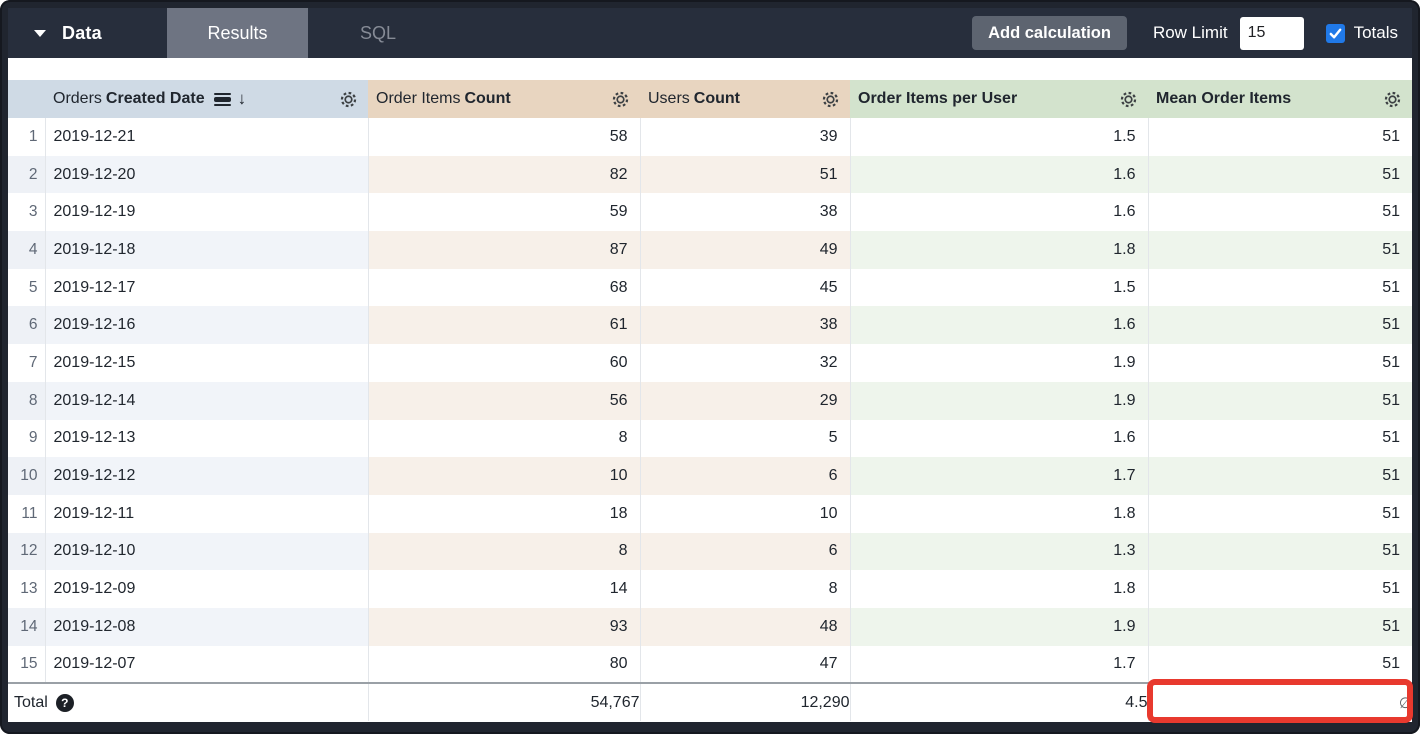 The image size is (1420, 734). What do you see at coordinates (503, 325) in the screenshot?
I see `cell-order-items-count: 61` at bounding box center [503, 325].